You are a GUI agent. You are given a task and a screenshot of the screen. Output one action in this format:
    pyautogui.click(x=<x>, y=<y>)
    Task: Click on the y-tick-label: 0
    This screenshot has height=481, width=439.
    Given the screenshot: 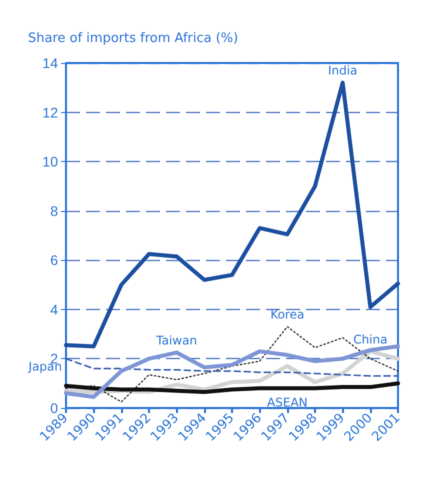 What is the action you would take?
    pyautogui.click(x=54, y=408)
    